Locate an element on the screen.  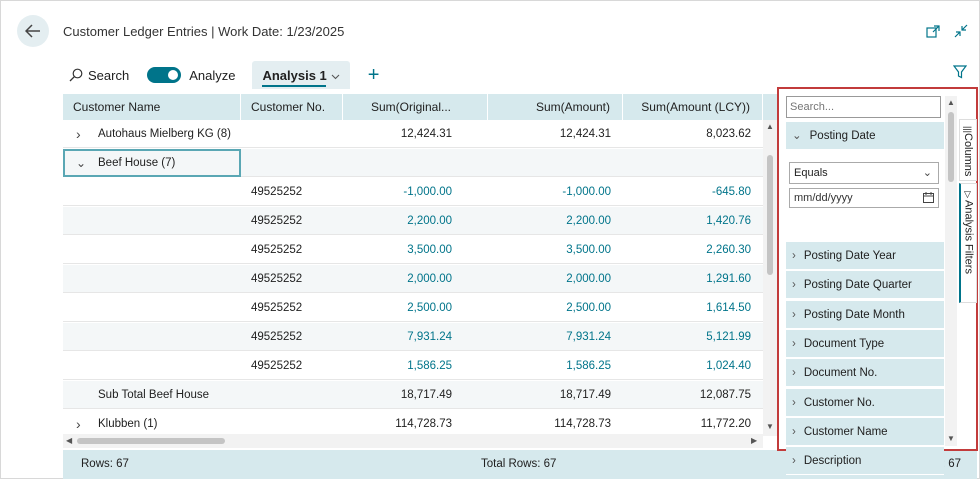
cell-amt: 3,500.00 is located at coordinates (588, 250).